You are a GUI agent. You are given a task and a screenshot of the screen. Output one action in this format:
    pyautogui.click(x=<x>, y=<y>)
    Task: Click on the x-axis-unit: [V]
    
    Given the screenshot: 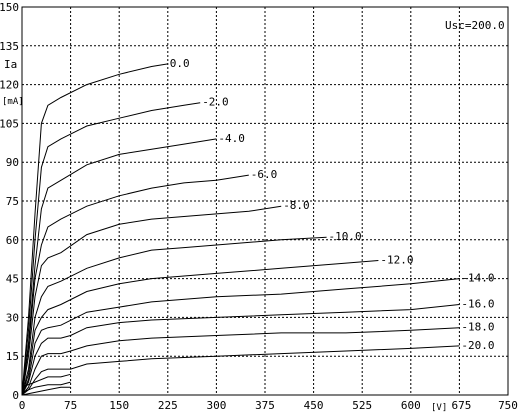 What is the action you would take?
    pyautogui.click(x=439, y=408)
    